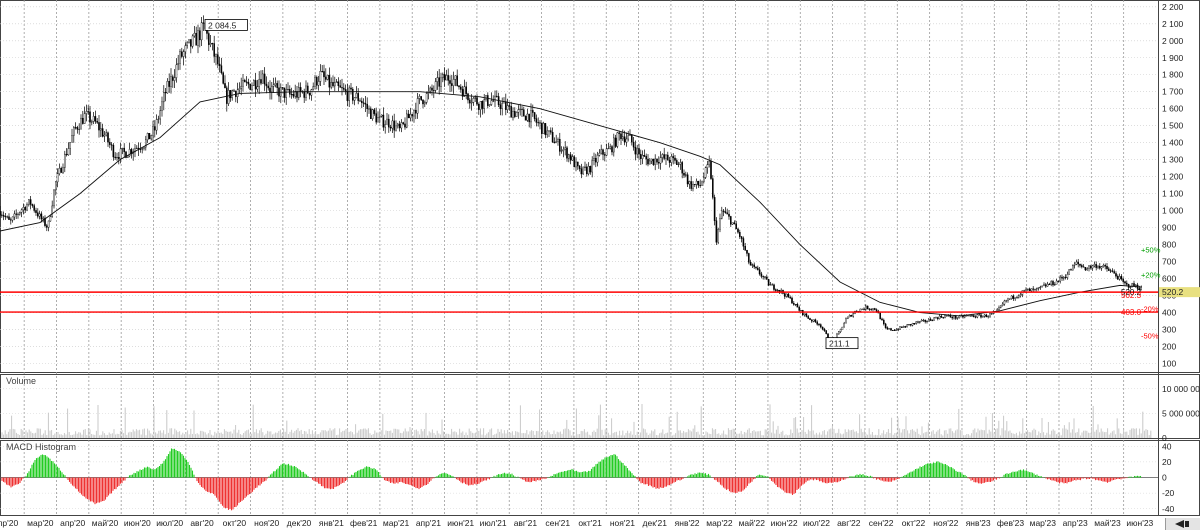  What do you see at coordinates (842, 343) in the screenshot?
I see `extreme-price-box` at bounding box center [842, 343].